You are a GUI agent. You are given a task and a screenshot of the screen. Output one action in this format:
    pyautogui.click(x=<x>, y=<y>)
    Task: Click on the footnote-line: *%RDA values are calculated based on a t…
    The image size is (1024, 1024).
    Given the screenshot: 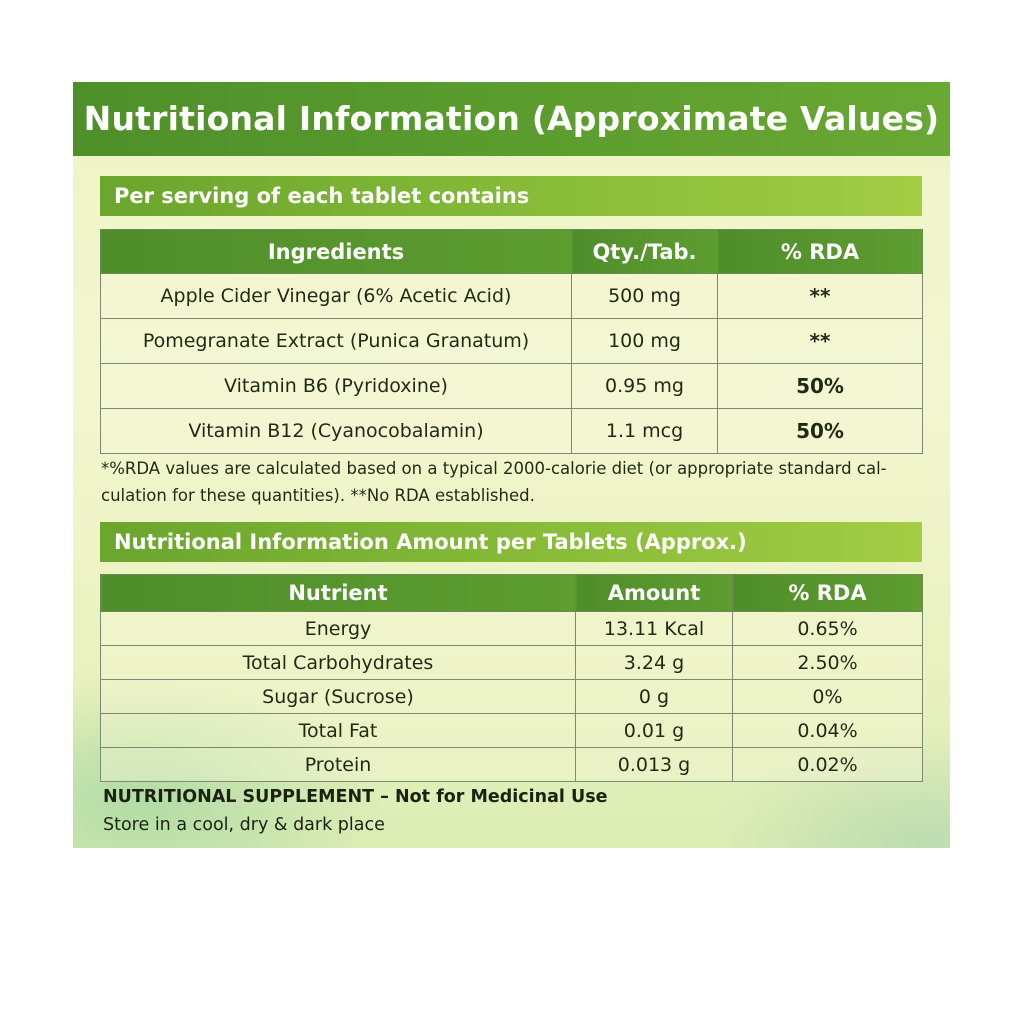 What is the action you would take?
    pyautogui.click(x=494, y=468)
    